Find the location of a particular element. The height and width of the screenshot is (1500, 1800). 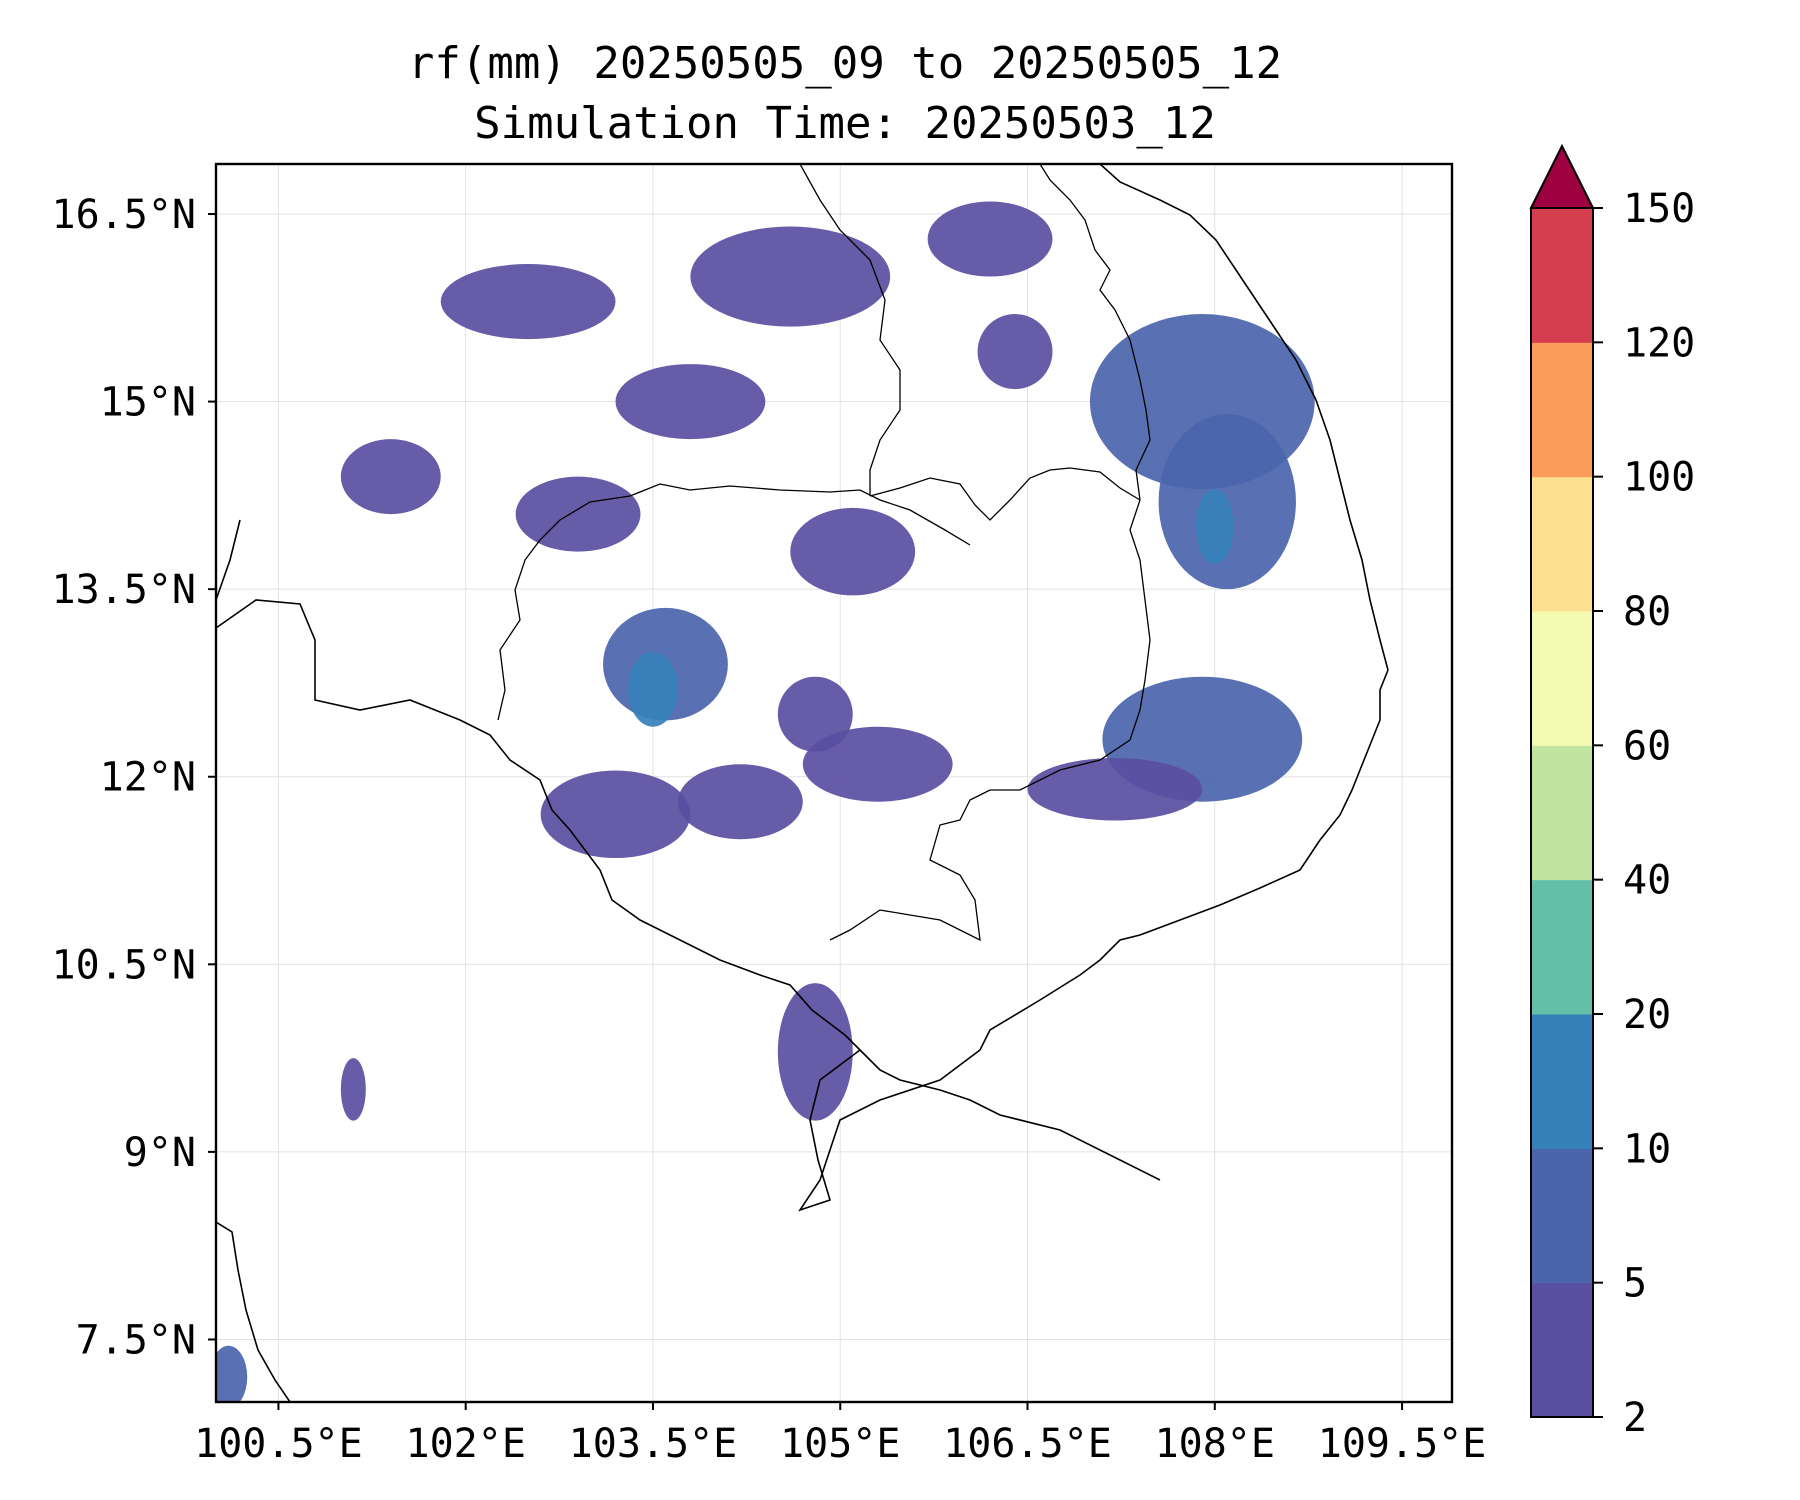

x-tick-label: 108°E is located at coordinates (1215, 1444).